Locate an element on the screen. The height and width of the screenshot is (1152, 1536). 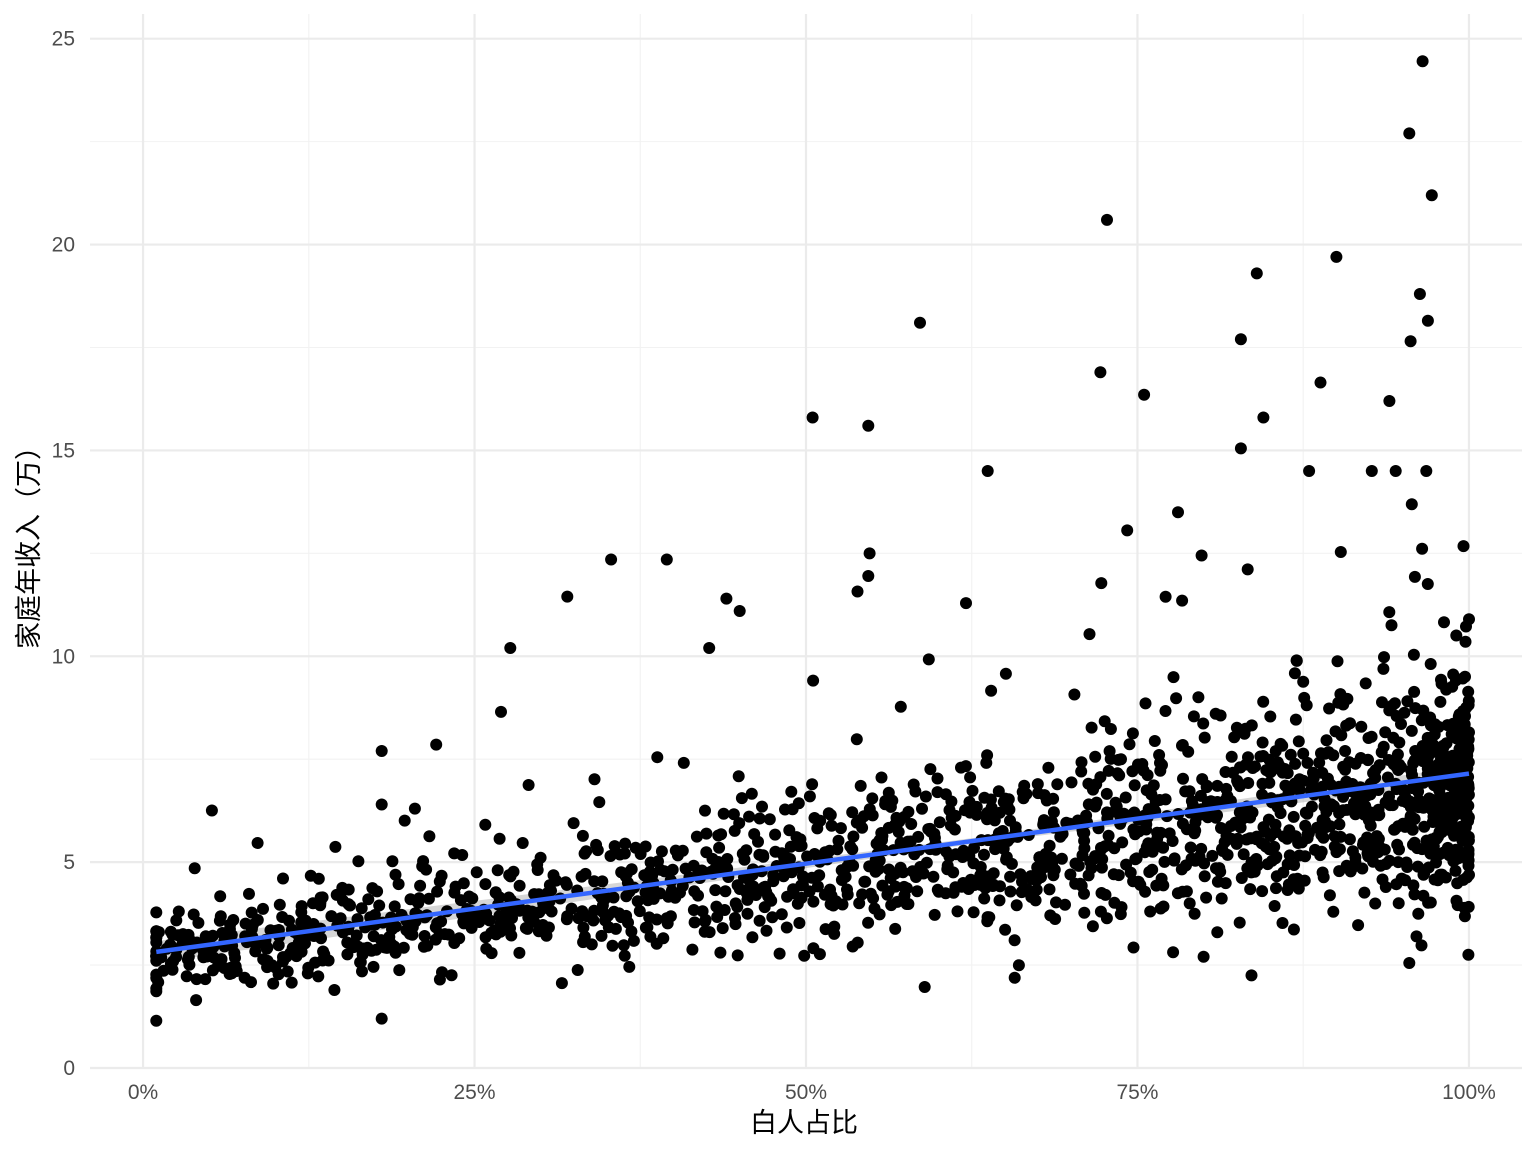
x-tick-label: 25% is located at coordinates (475, 1092).